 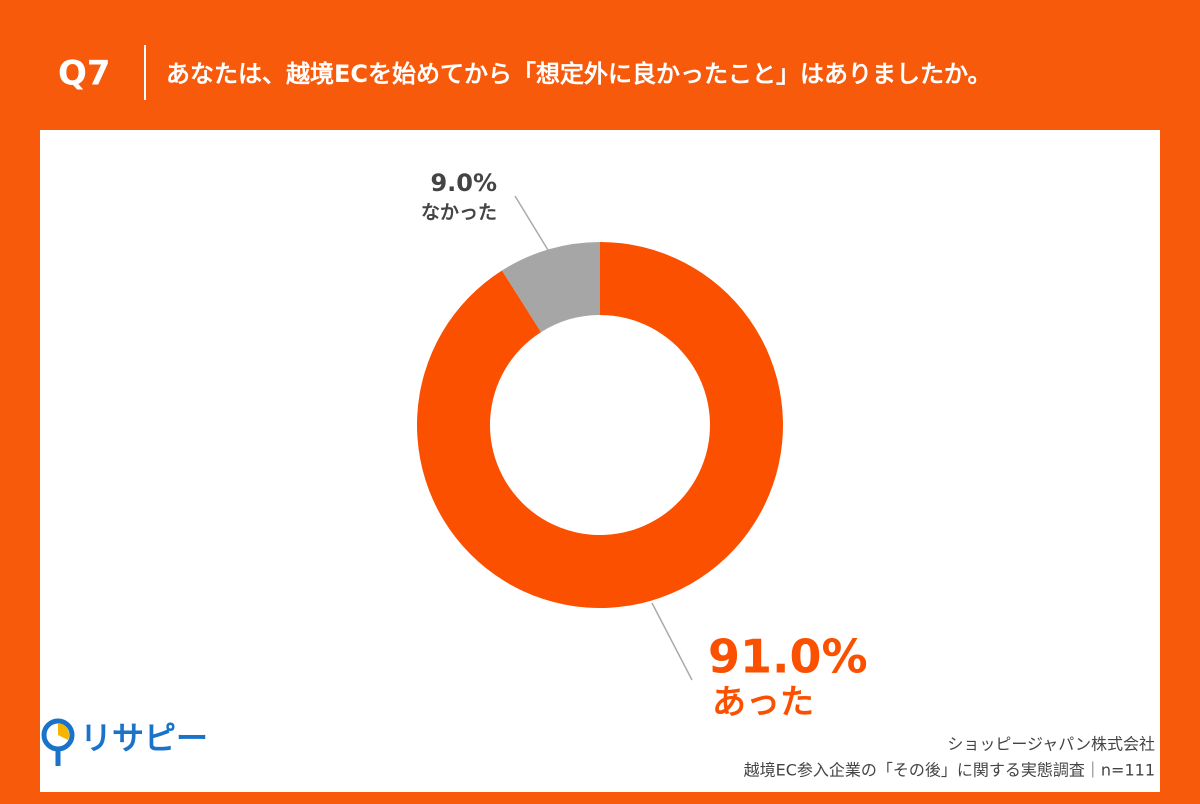 I want to click on question-title: あなたは、越境ECを始めてから「想定外に良かったこと」はありましたか。, so click(x=579, y=74).